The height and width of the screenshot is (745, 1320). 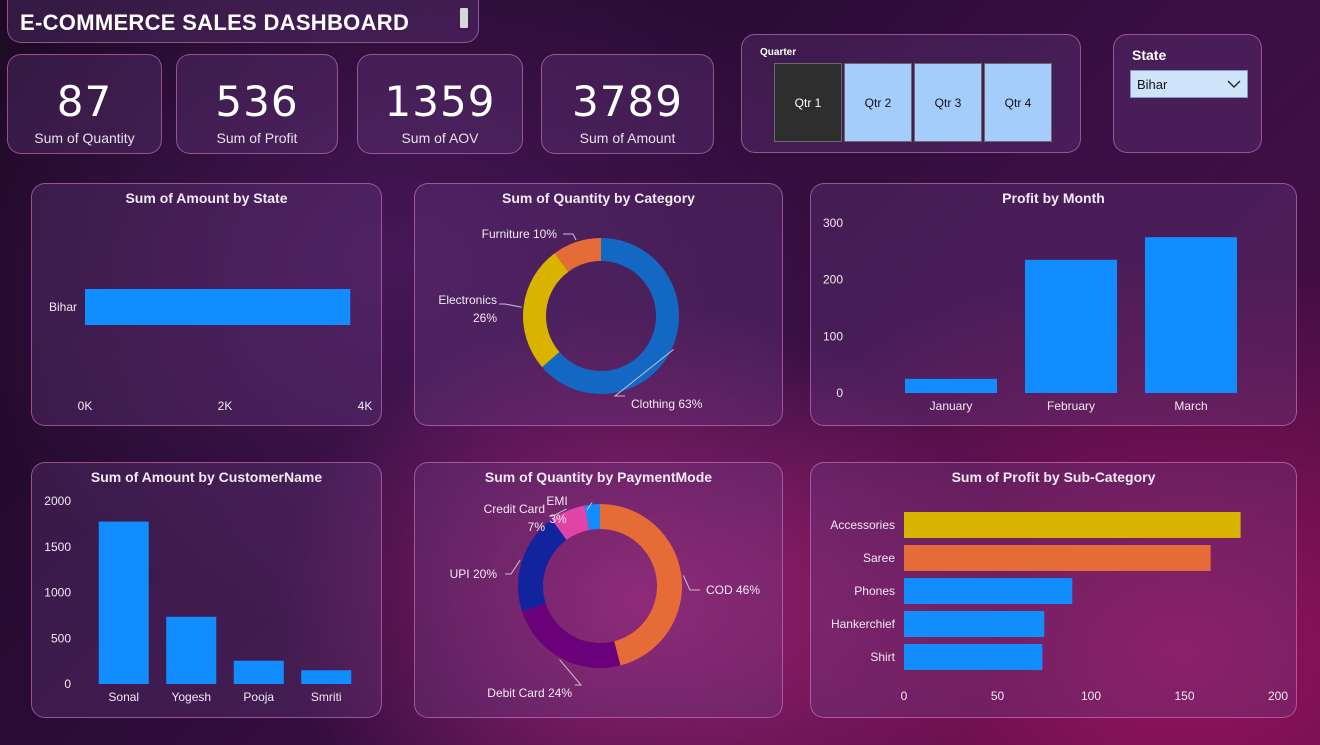 I want to click on category-label: January, so click(x=951, y=406).